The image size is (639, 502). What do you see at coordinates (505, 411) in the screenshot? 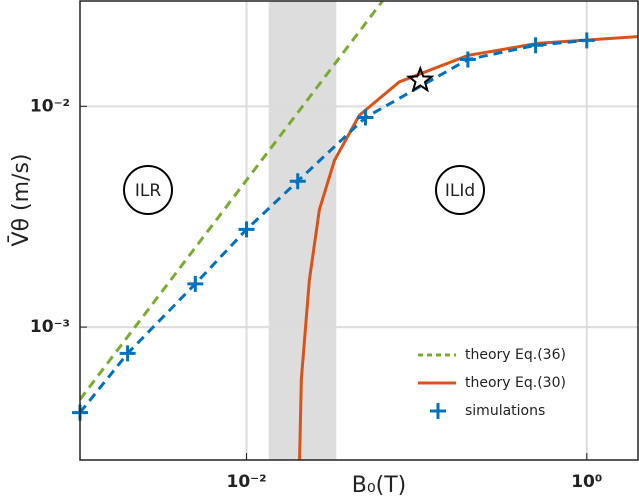
I see `legend-text: simulations` at bounding box center [505, 411].